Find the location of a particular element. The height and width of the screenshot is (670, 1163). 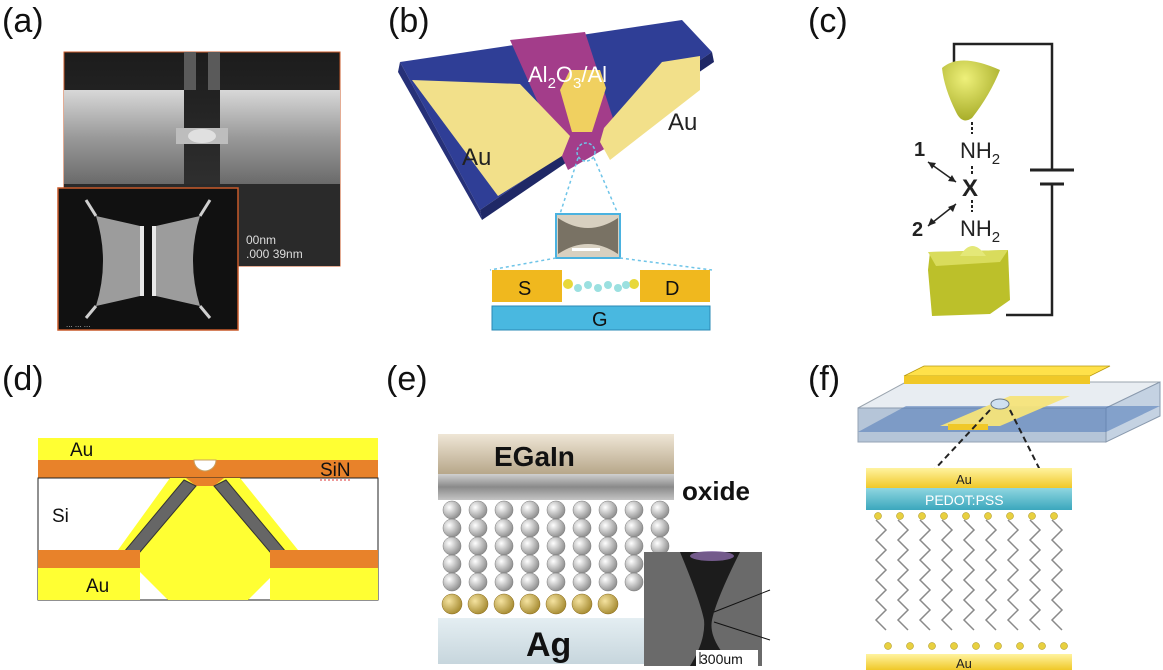

pedot-pss-label: PEDOT:PSS is located at coordinates (964, 500).